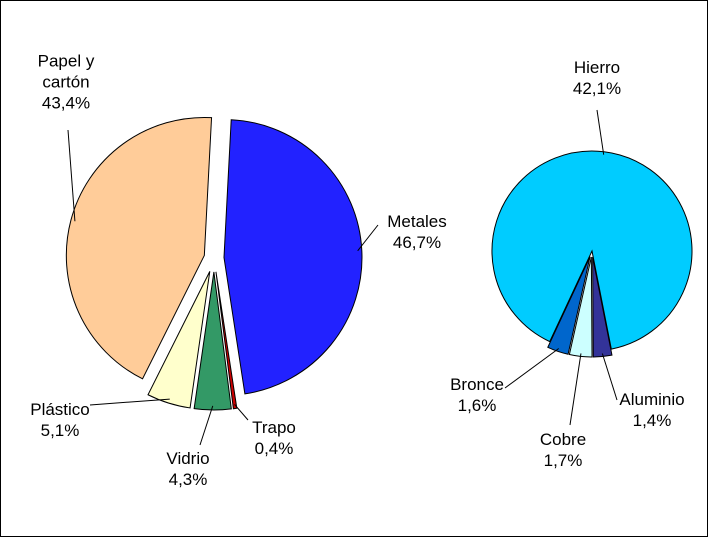 Image resolution: width=709 pixels, height=538 pixels. Describe the element at coordinates (60, 420) in the screenshot. I see `data-label: Plástico 5,1%` at that location.